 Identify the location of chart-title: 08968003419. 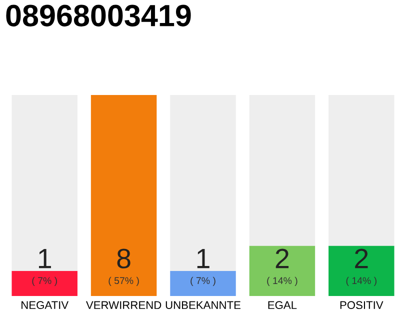
(98, 15).